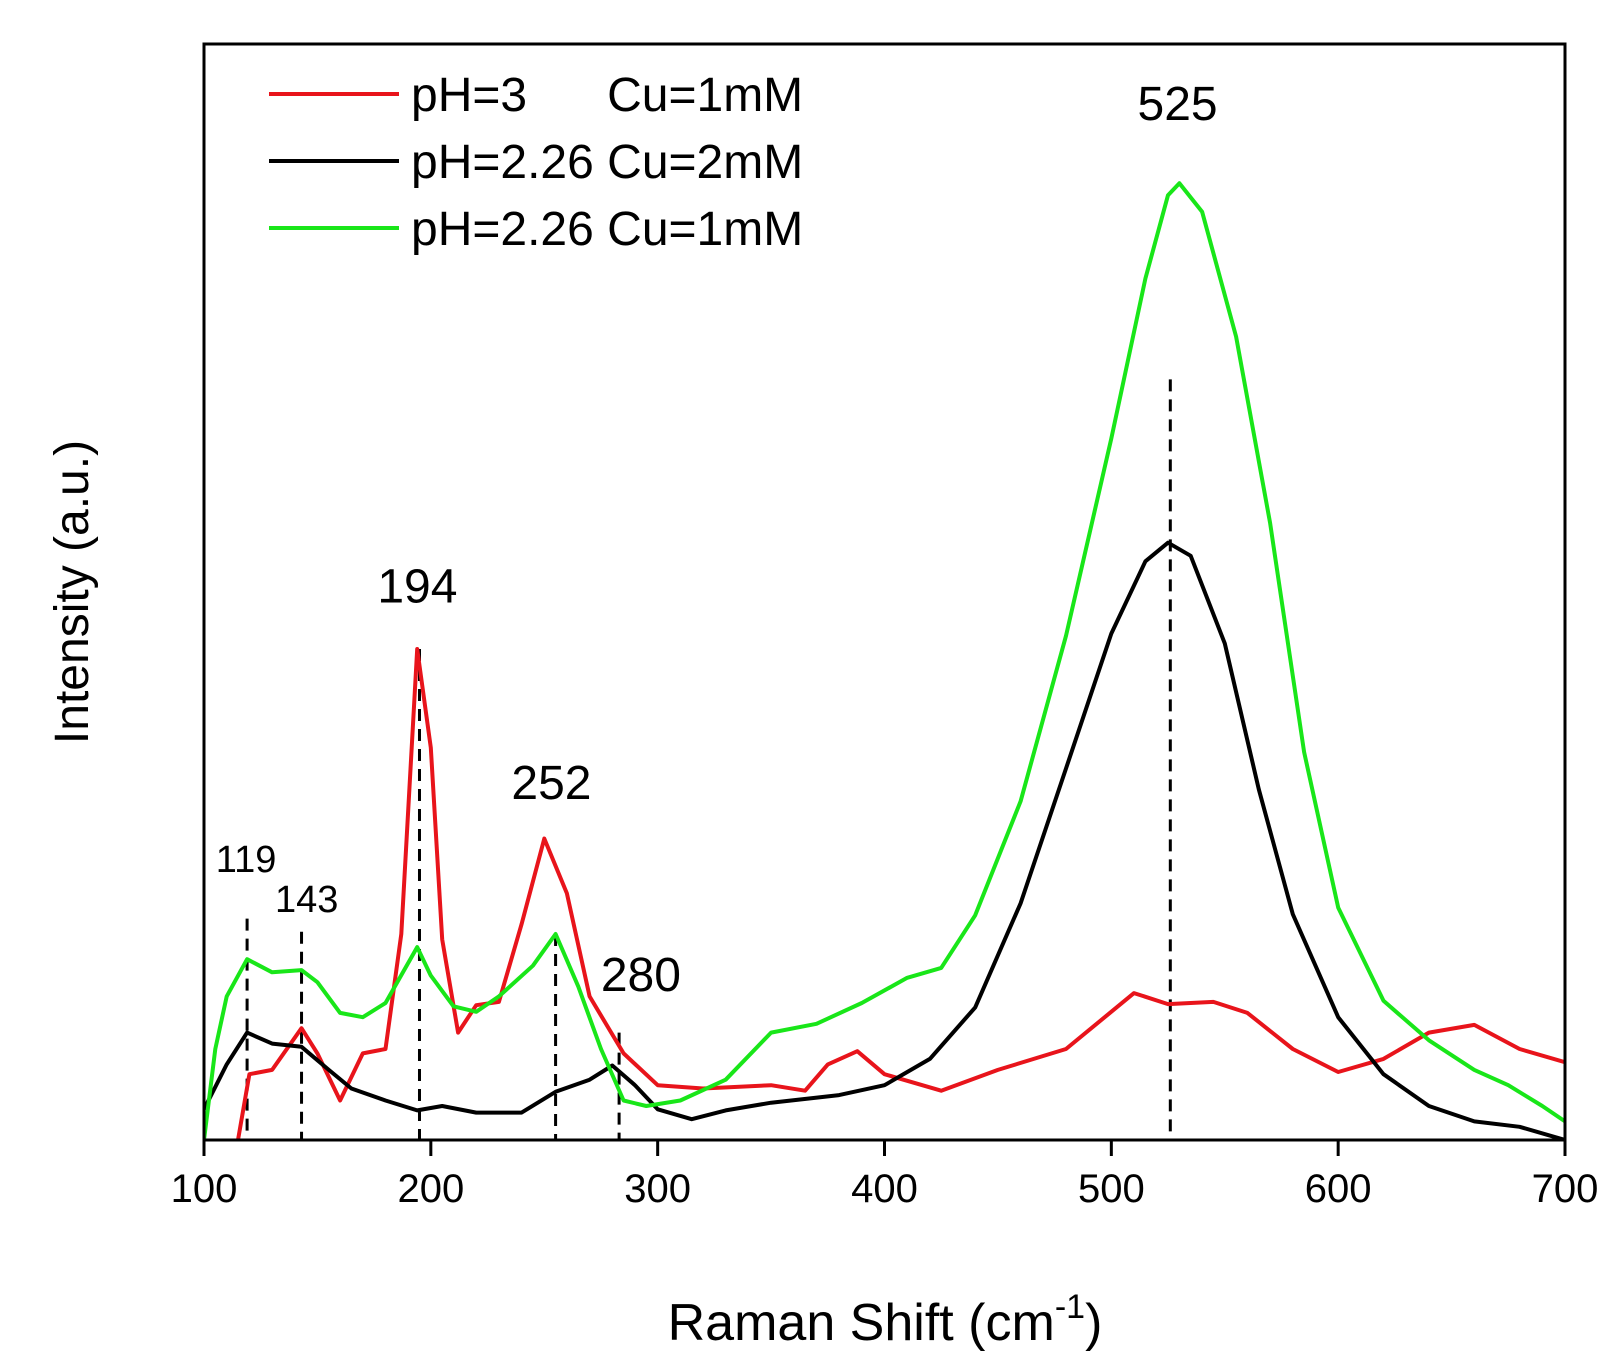 The width and height of the screenshot is (1619, 1360). Describe the element at coordinates (861, 1323) in the screenshot. I see `x-axis-label-text: Raman Shift (cm` at that location.